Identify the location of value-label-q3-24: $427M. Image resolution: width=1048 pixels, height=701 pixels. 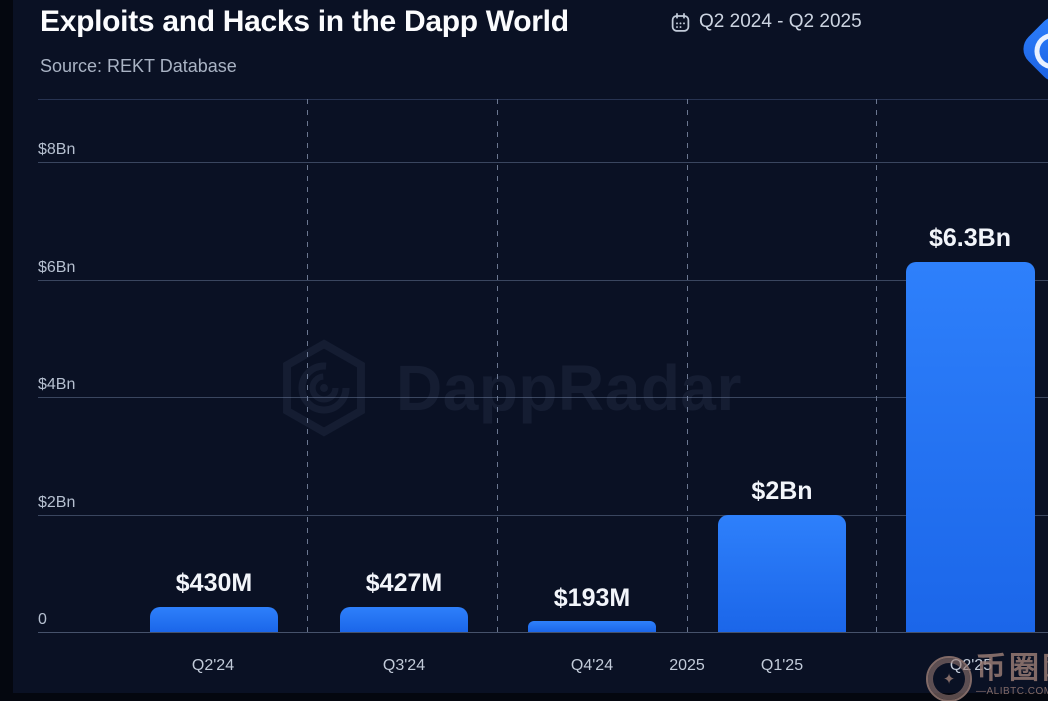
(404, 583).